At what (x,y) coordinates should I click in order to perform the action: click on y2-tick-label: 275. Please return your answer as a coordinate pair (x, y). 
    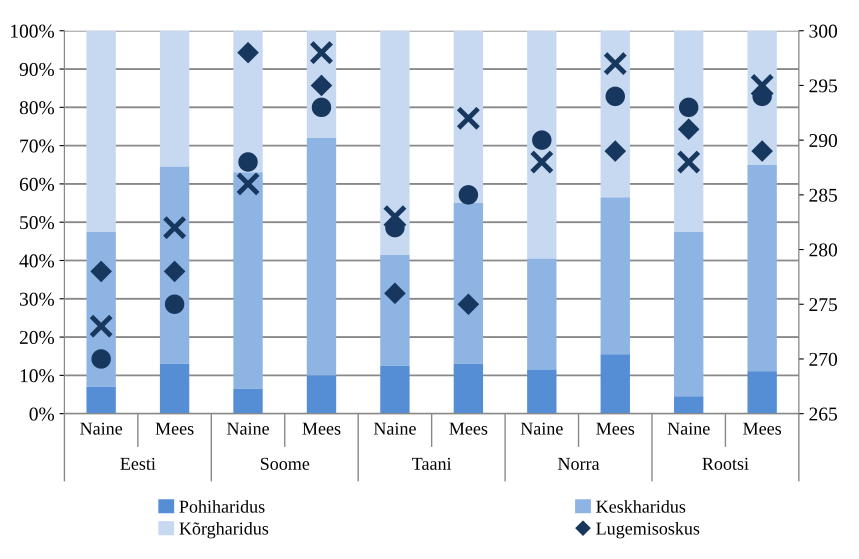
    Looking at the image, I should click on (823, 305).